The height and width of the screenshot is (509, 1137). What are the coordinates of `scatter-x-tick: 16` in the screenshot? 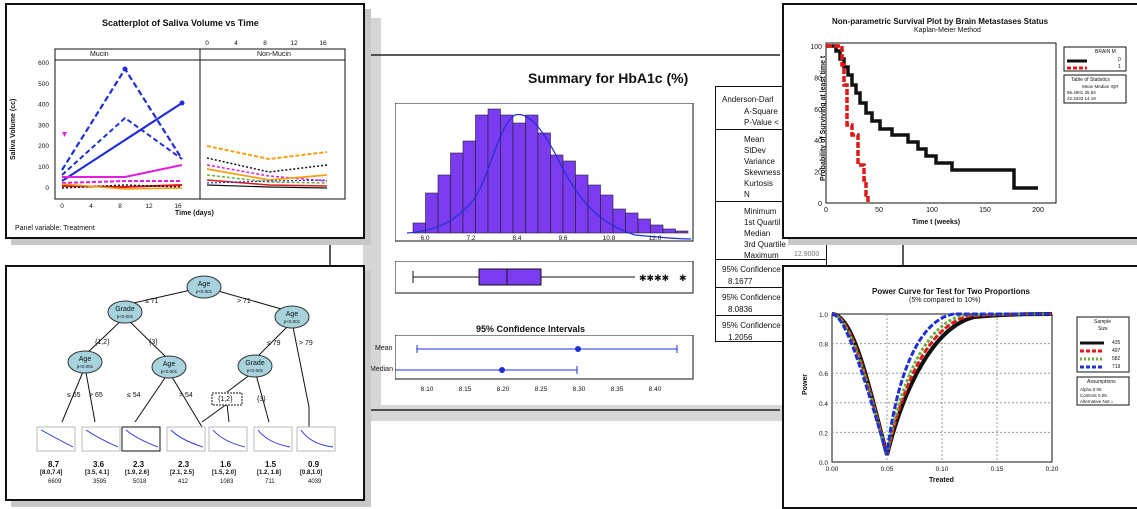 It's located at (178, 206).